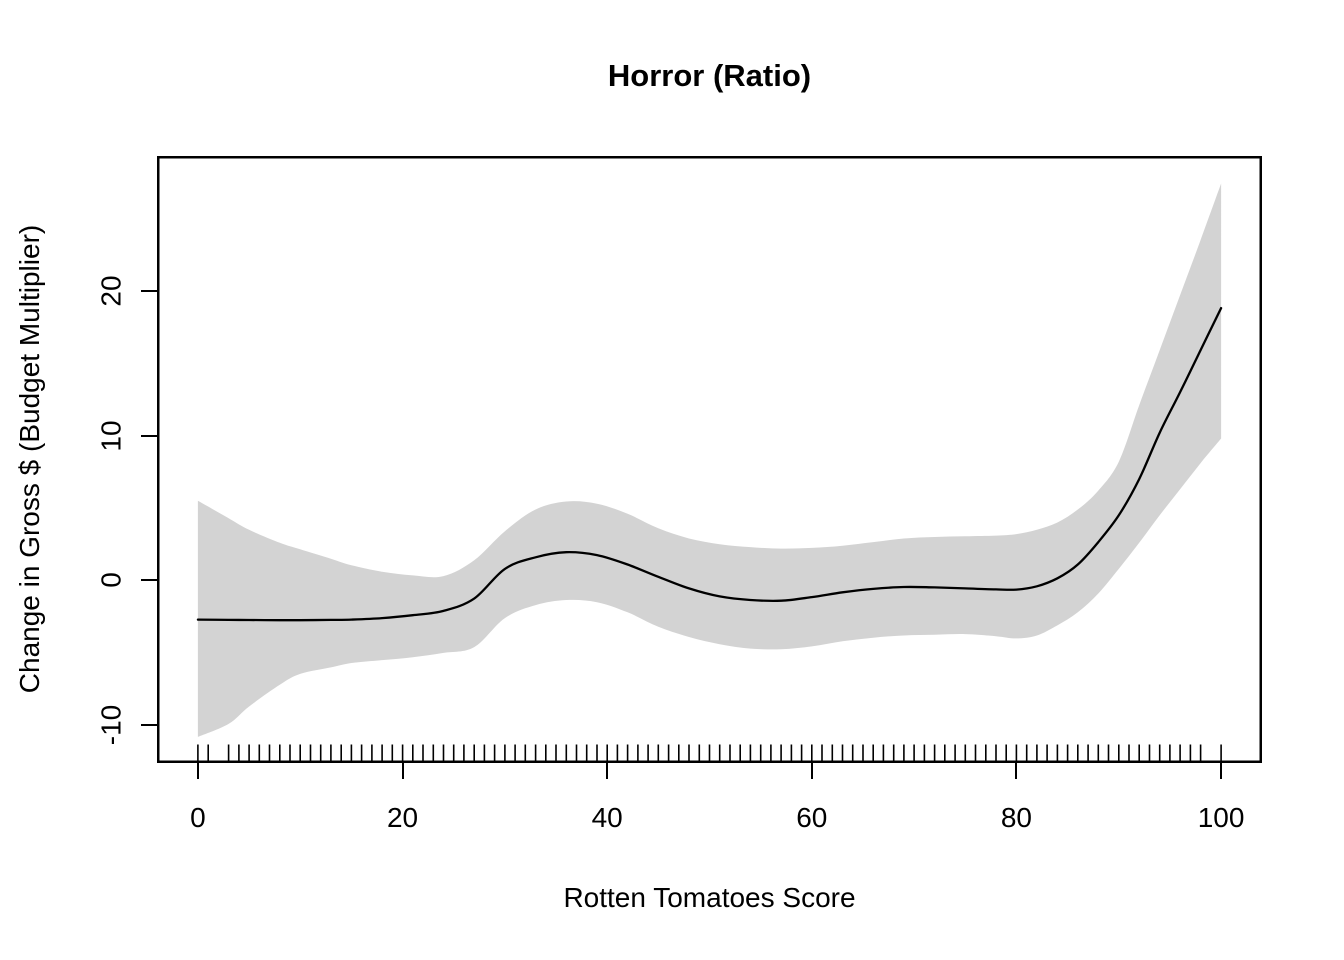  Describe the element at coordinates (198, 817) in the screenshot. I see `x-tick-label: 0` at that location.